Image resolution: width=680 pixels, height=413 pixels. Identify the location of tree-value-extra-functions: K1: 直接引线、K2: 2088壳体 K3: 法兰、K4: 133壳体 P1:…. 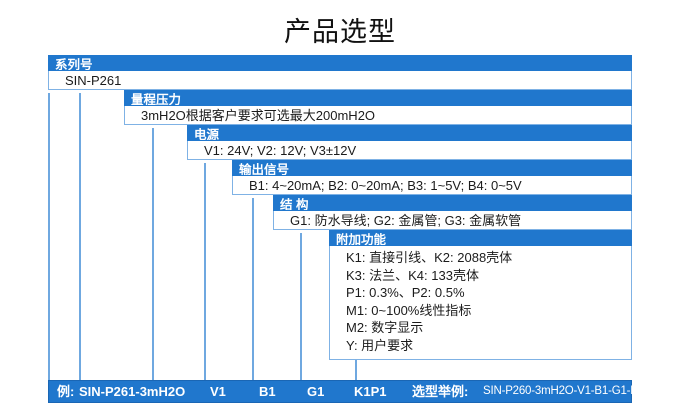
(480, 303).